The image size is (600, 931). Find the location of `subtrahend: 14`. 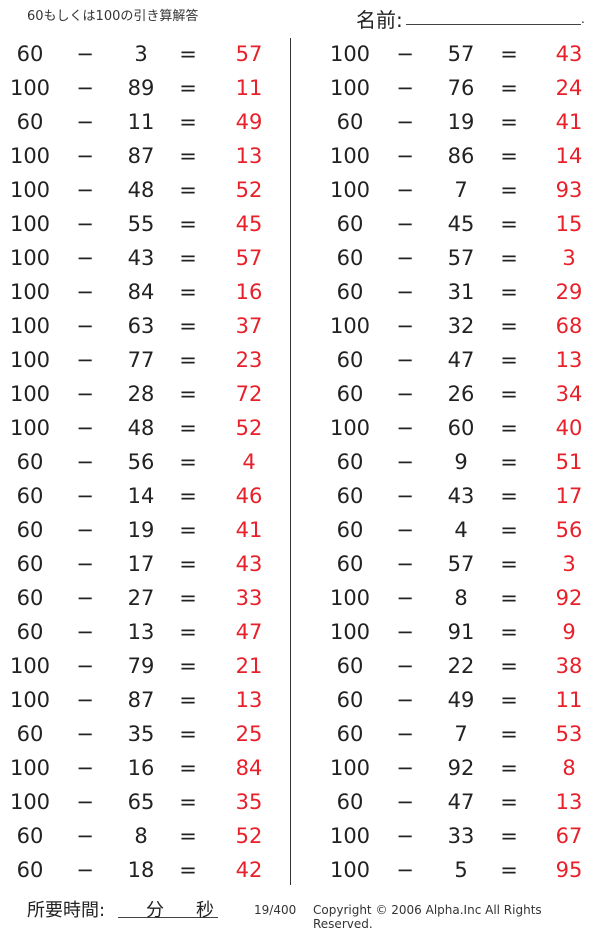

subtrahend: 14 is located at coordinates (141, 496).